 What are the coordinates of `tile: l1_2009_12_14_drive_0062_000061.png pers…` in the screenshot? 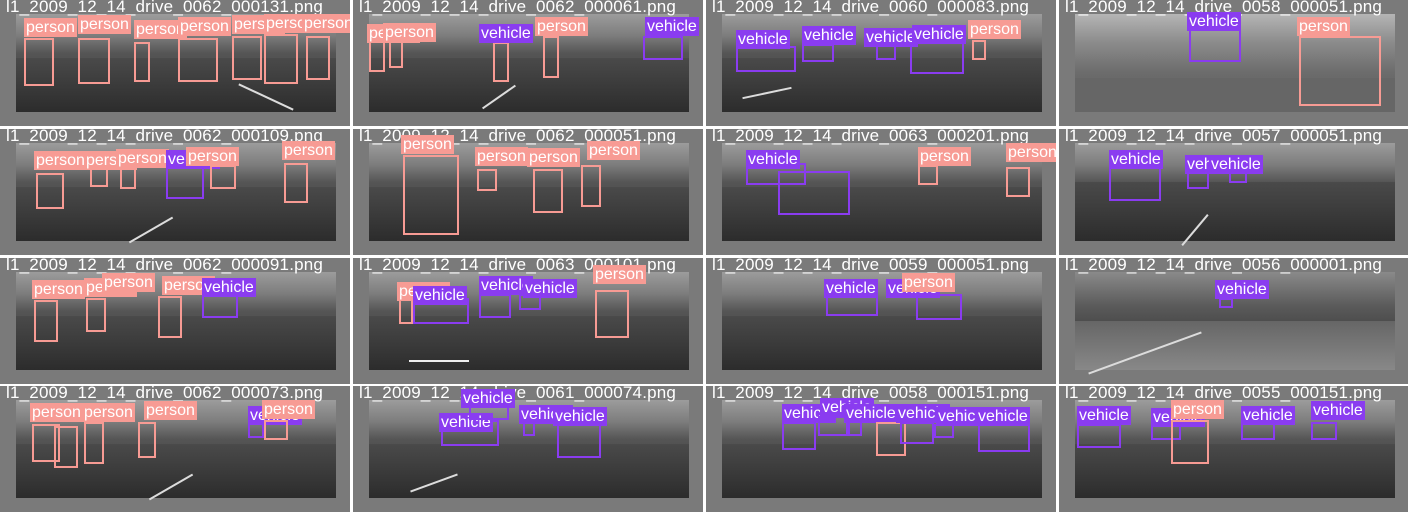 It's located at (528, 63).